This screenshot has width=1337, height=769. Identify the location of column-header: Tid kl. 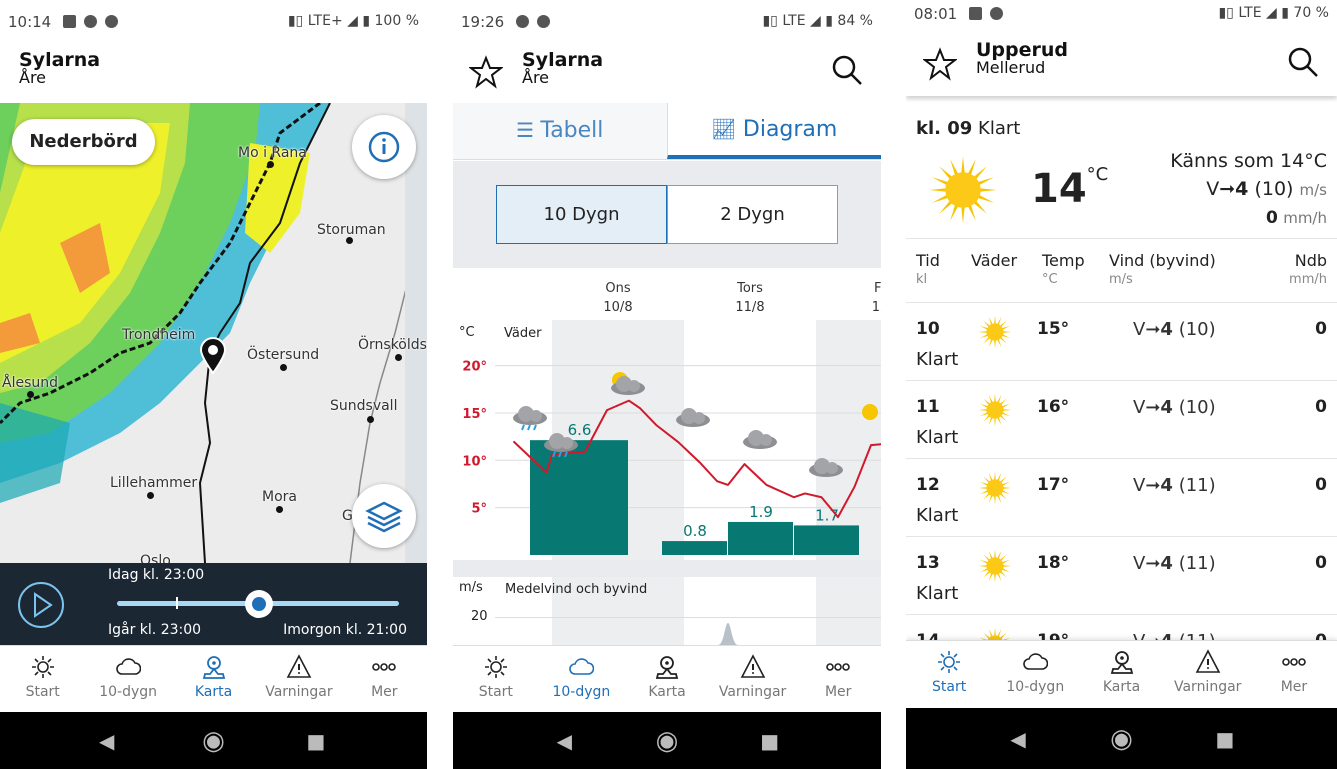
(928, 269).